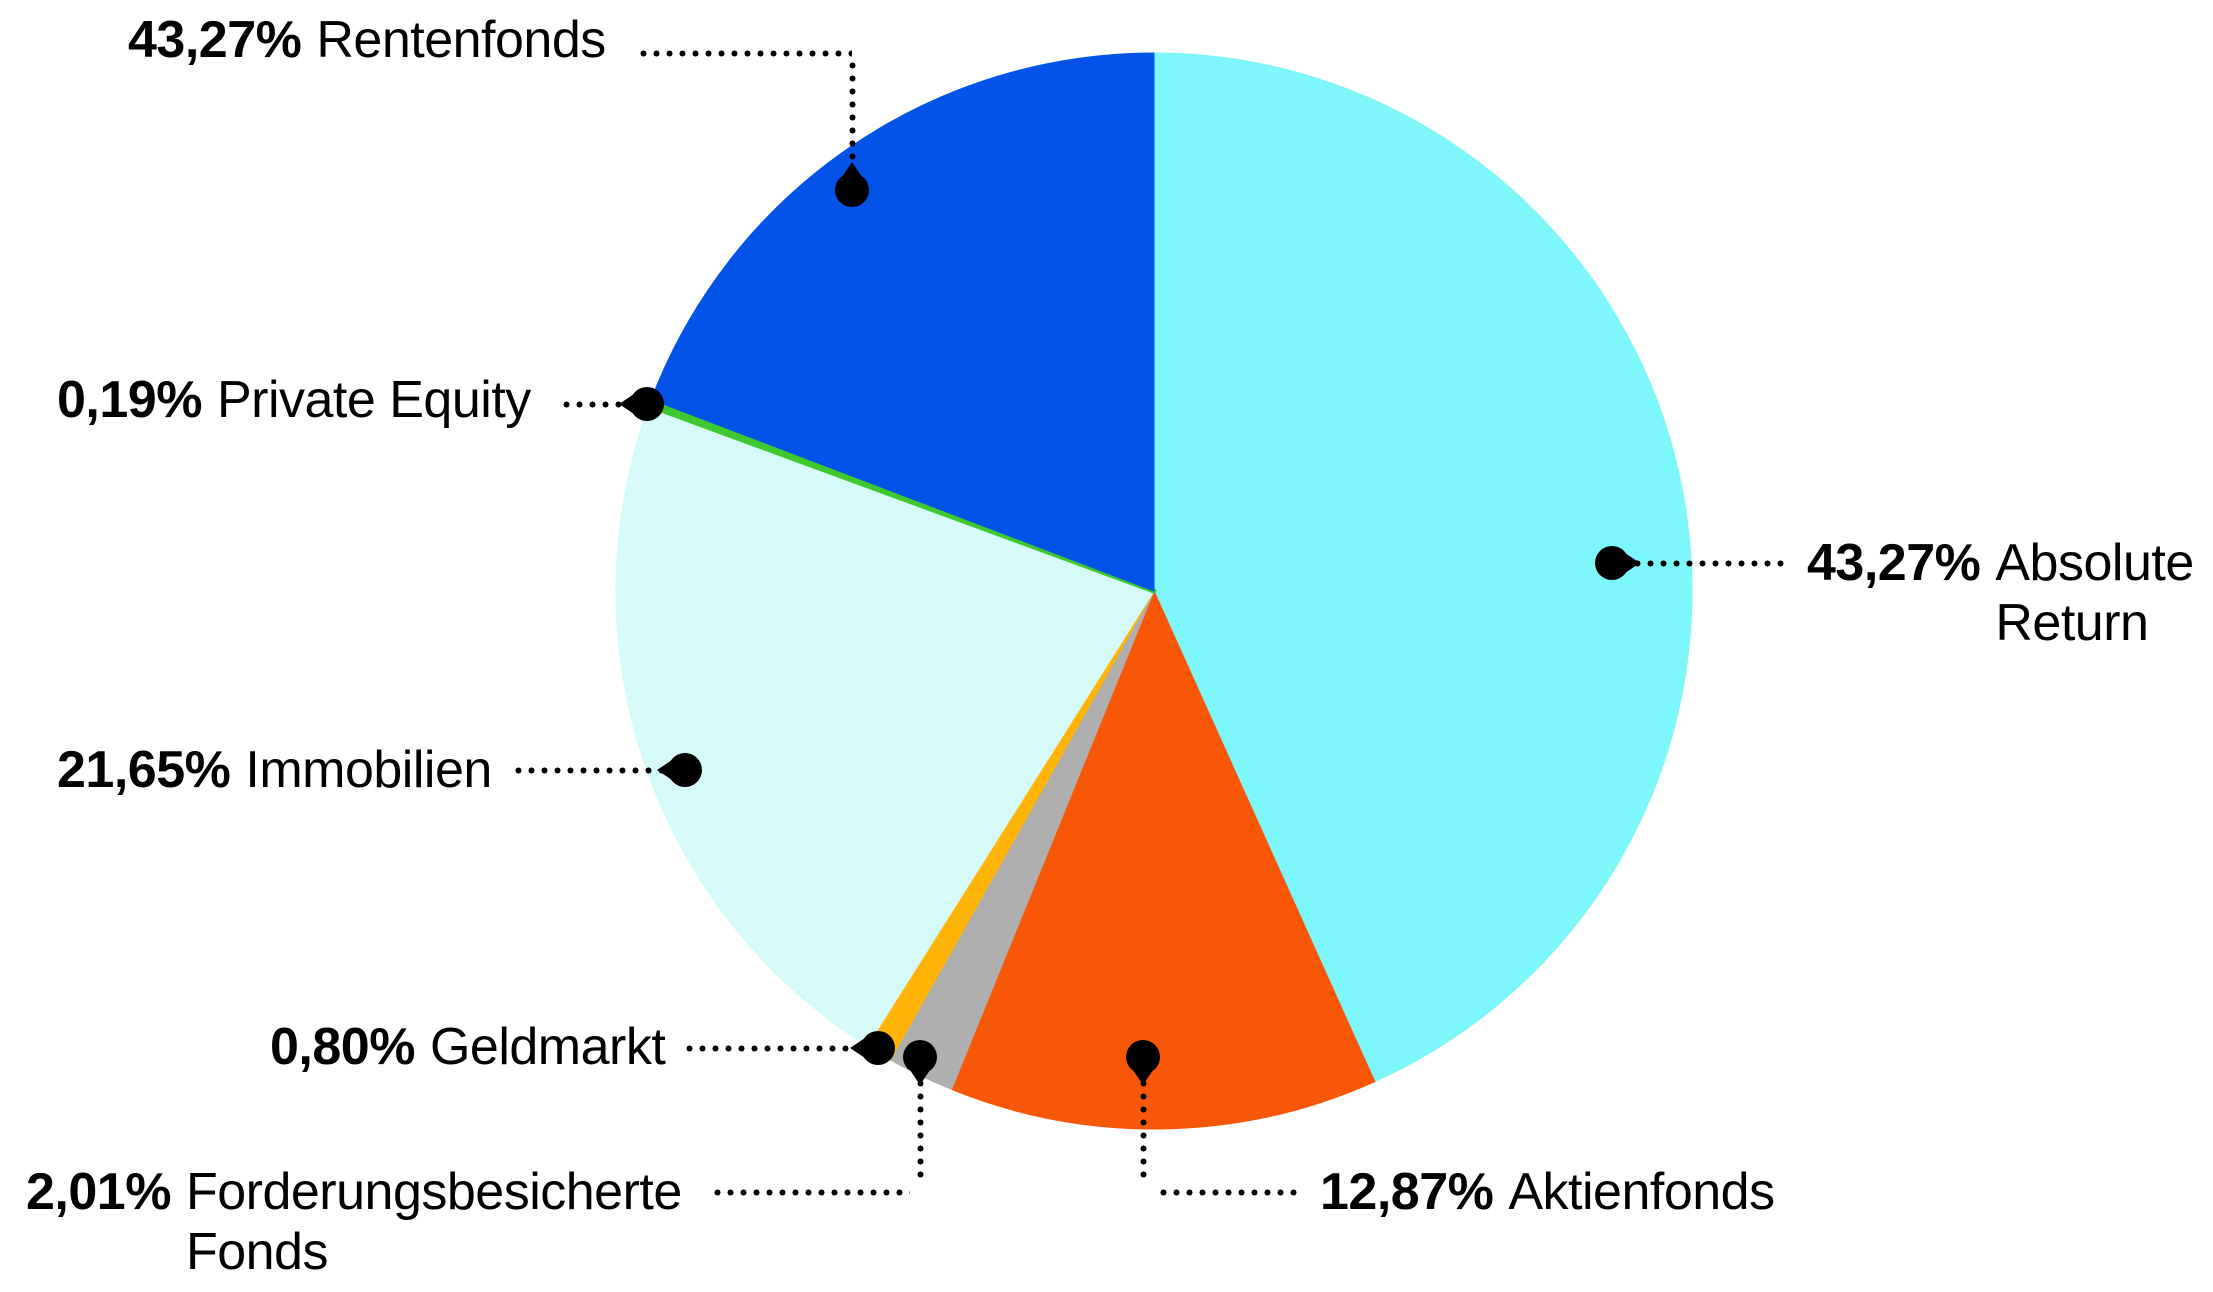 This screenshot has height=1292, width=2213. I want to click on leader-line-forderungsbesicherte-horizontal, so click(812, 1192).